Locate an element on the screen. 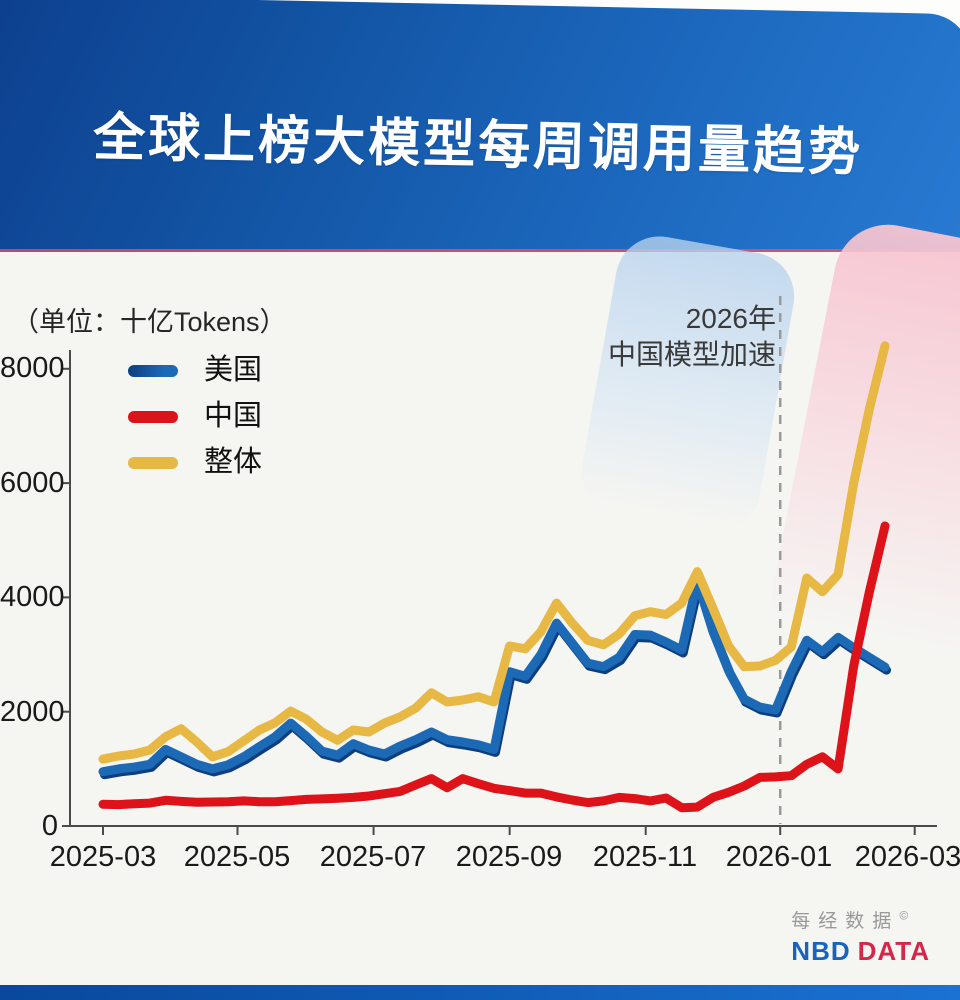 This screenshot has width=960, height=1000. legend-item-overall: 整体 is located at coordinates (195, 462).